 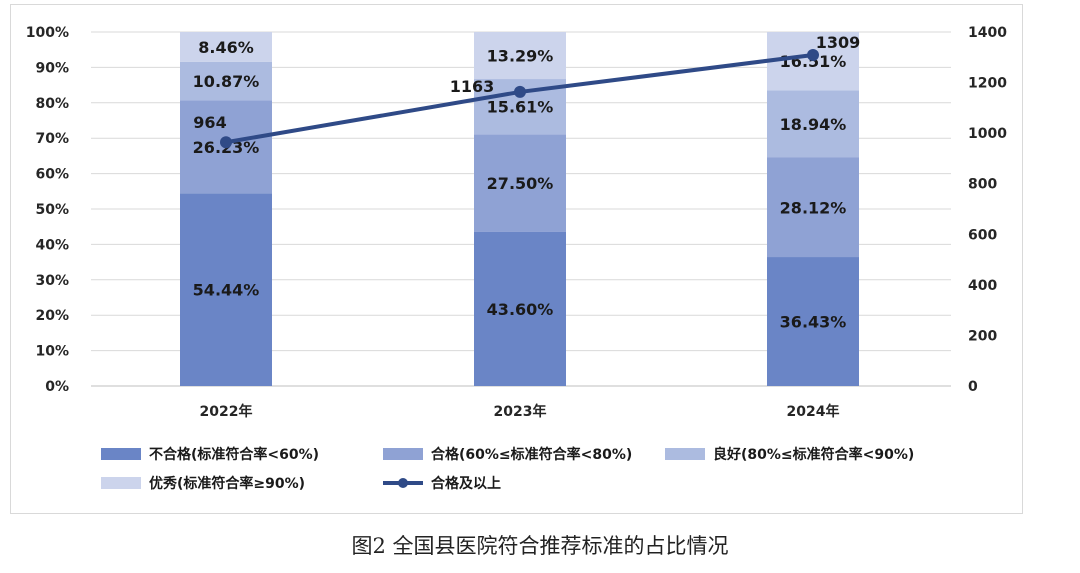 I want to click on right-axis-tick-label: 200, so click(x=982, y=336).